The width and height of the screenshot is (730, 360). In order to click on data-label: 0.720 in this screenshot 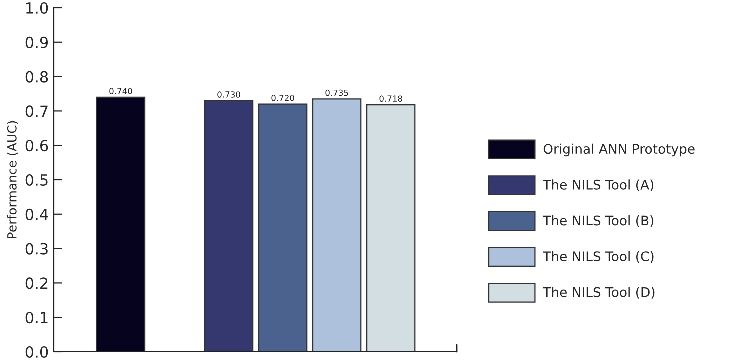, I will do `click(283, 98)`.